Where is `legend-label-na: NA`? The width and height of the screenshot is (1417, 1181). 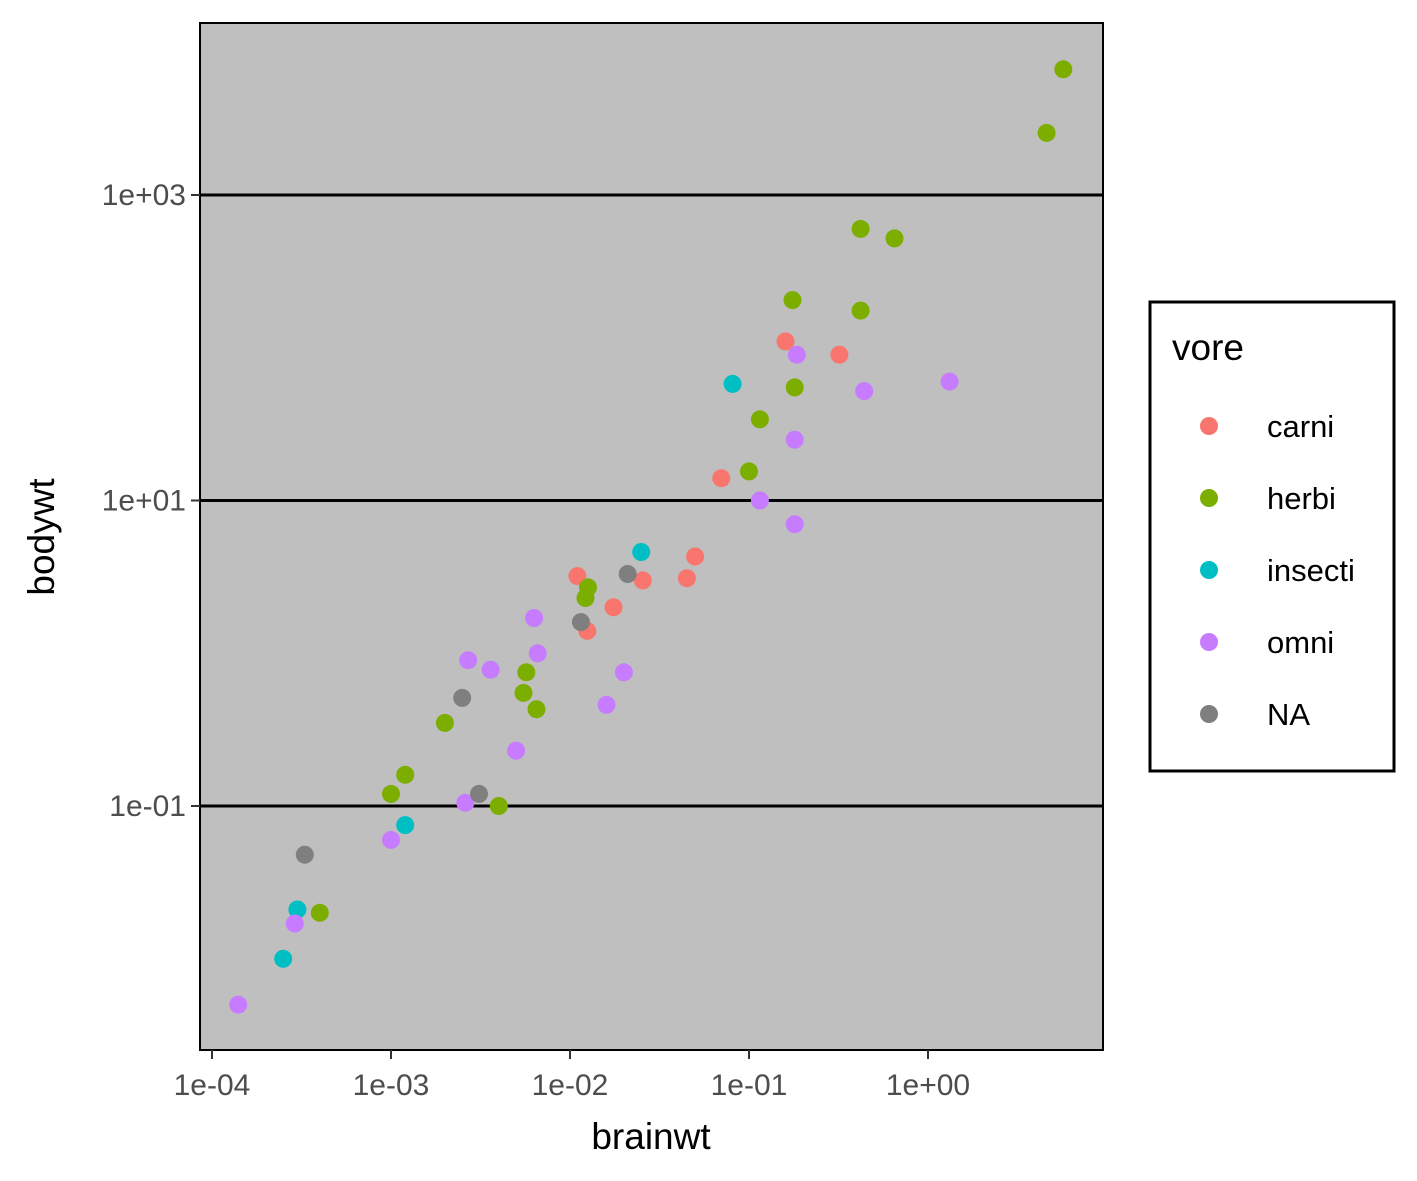 legend-label-na: NA is located at coordinates (1288, 714).